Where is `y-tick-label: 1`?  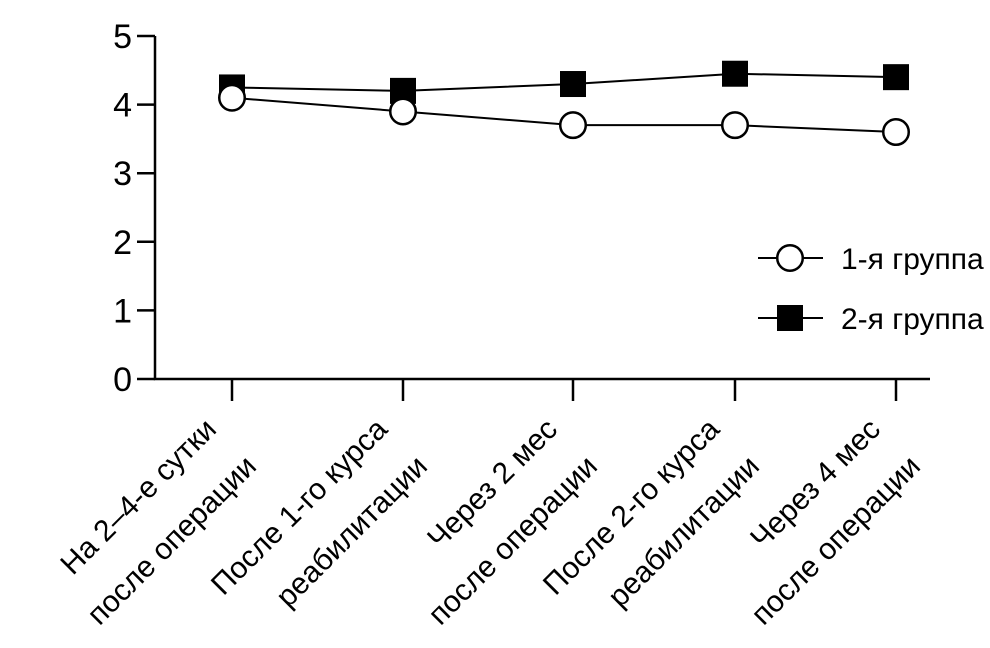
y-tick-label: 1 is located at coordinates (122, 311).